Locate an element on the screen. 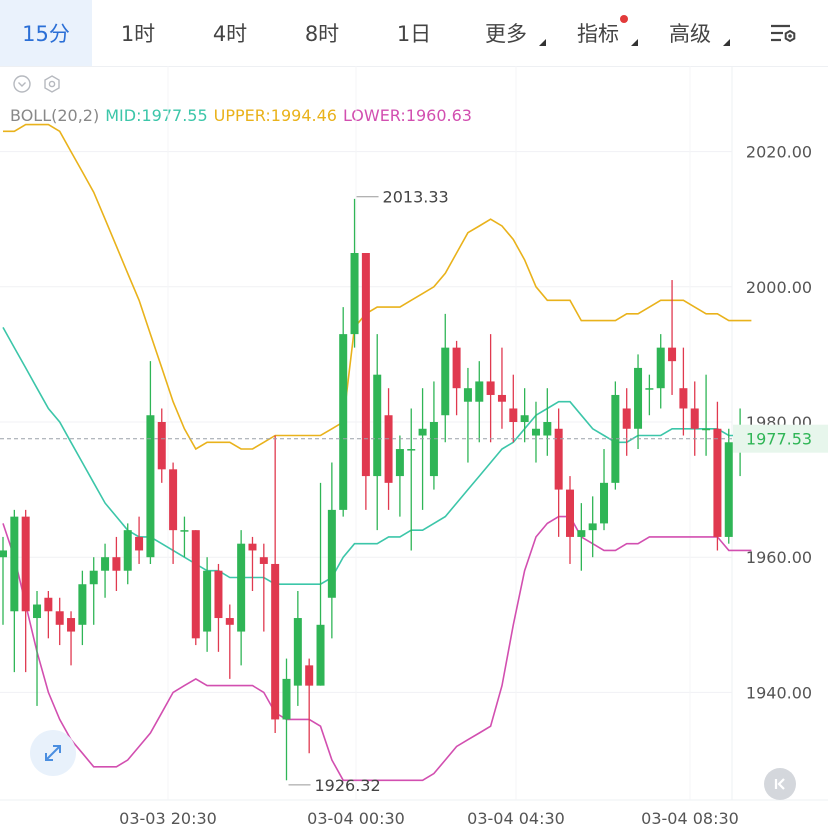  tab-label: 1日 is located at coordinates (414, 34).